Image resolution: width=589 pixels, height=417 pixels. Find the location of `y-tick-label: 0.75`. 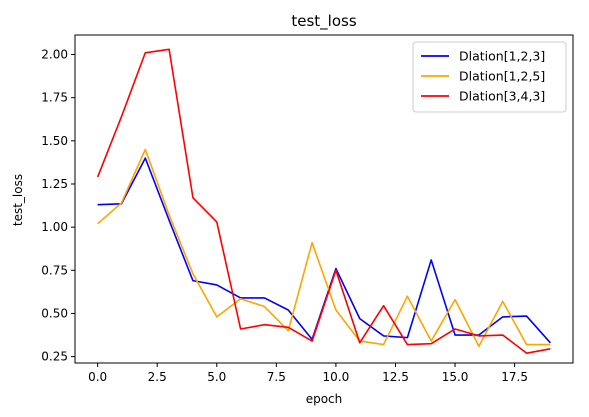

y-tick-label: 0.75 is located at coordinates (54, 270).